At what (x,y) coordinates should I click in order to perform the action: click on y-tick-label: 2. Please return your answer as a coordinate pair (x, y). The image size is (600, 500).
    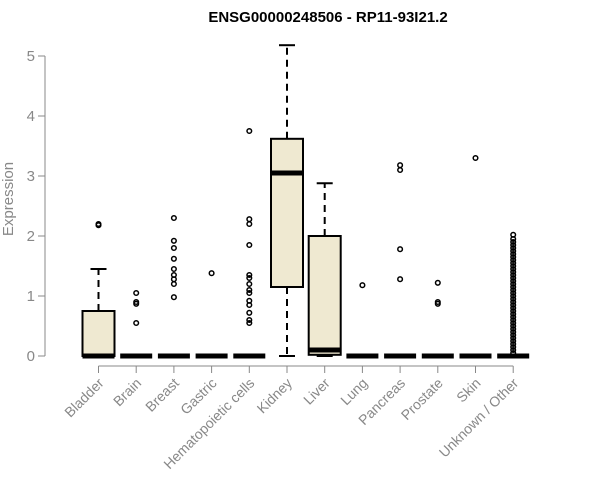
    Looking at the image, I should click on (31, 236).